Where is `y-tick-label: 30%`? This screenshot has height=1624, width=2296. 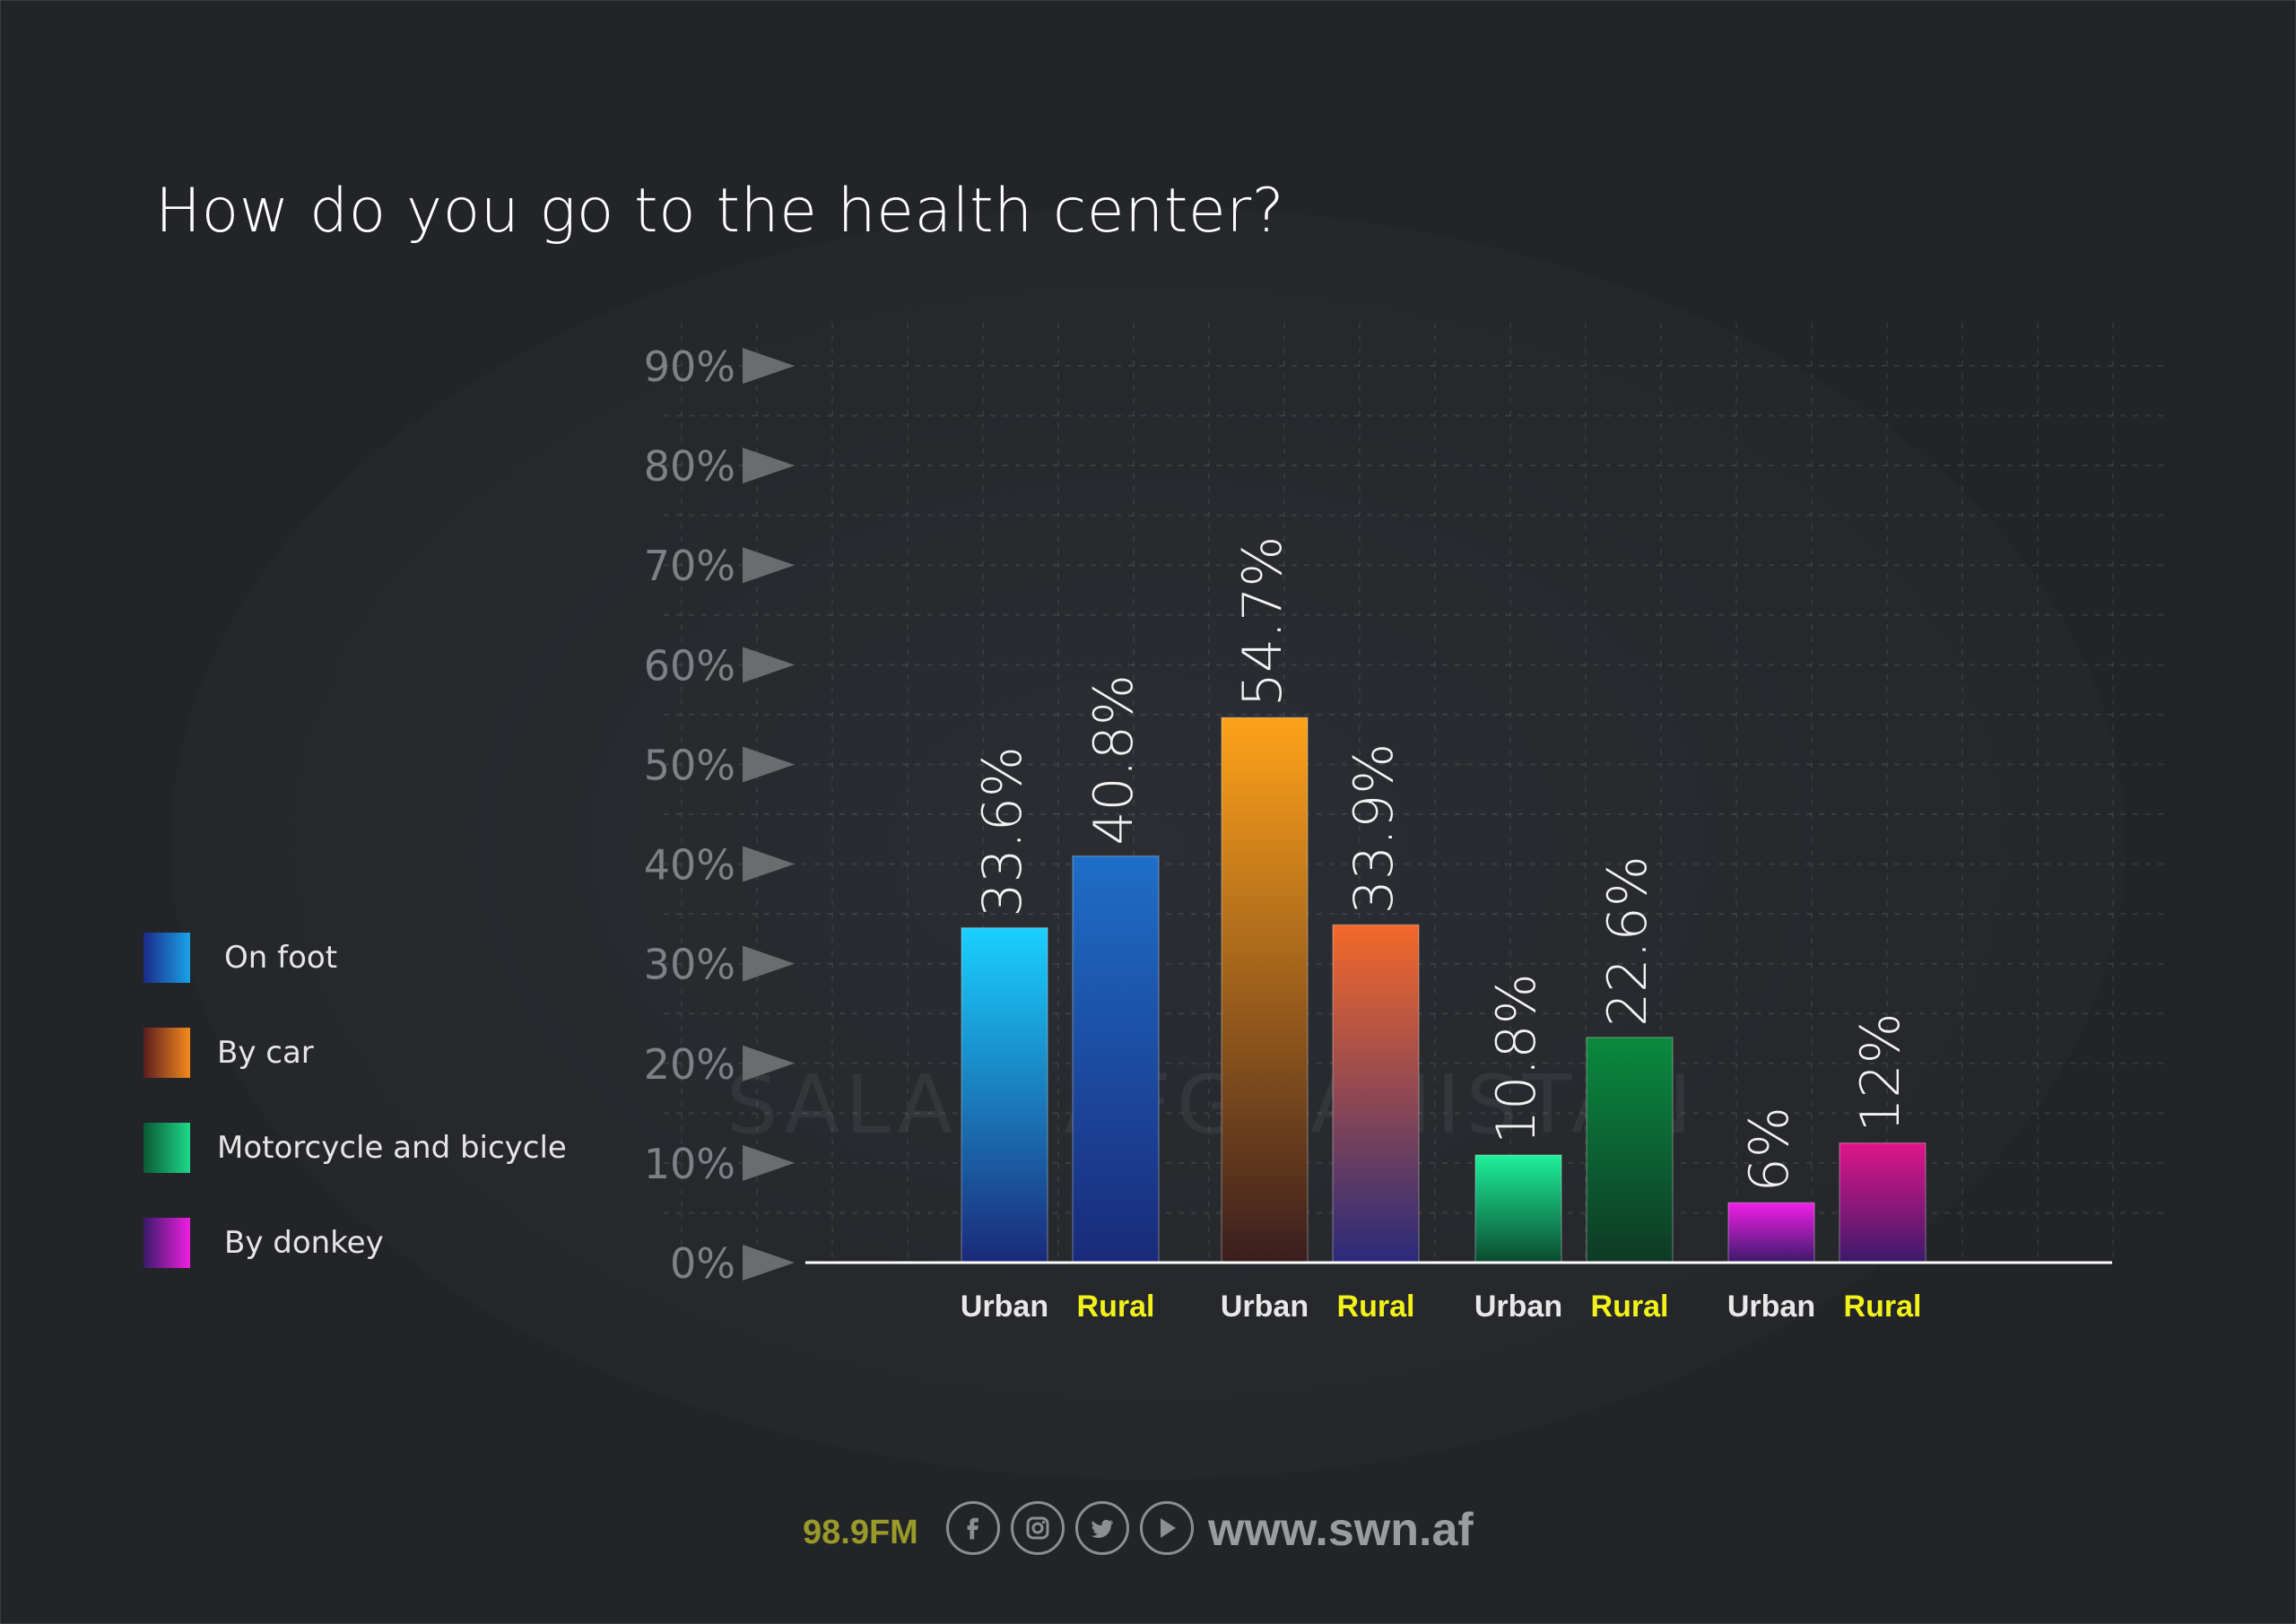 y-tick-label: 30% is located at coordinates (689, 965).